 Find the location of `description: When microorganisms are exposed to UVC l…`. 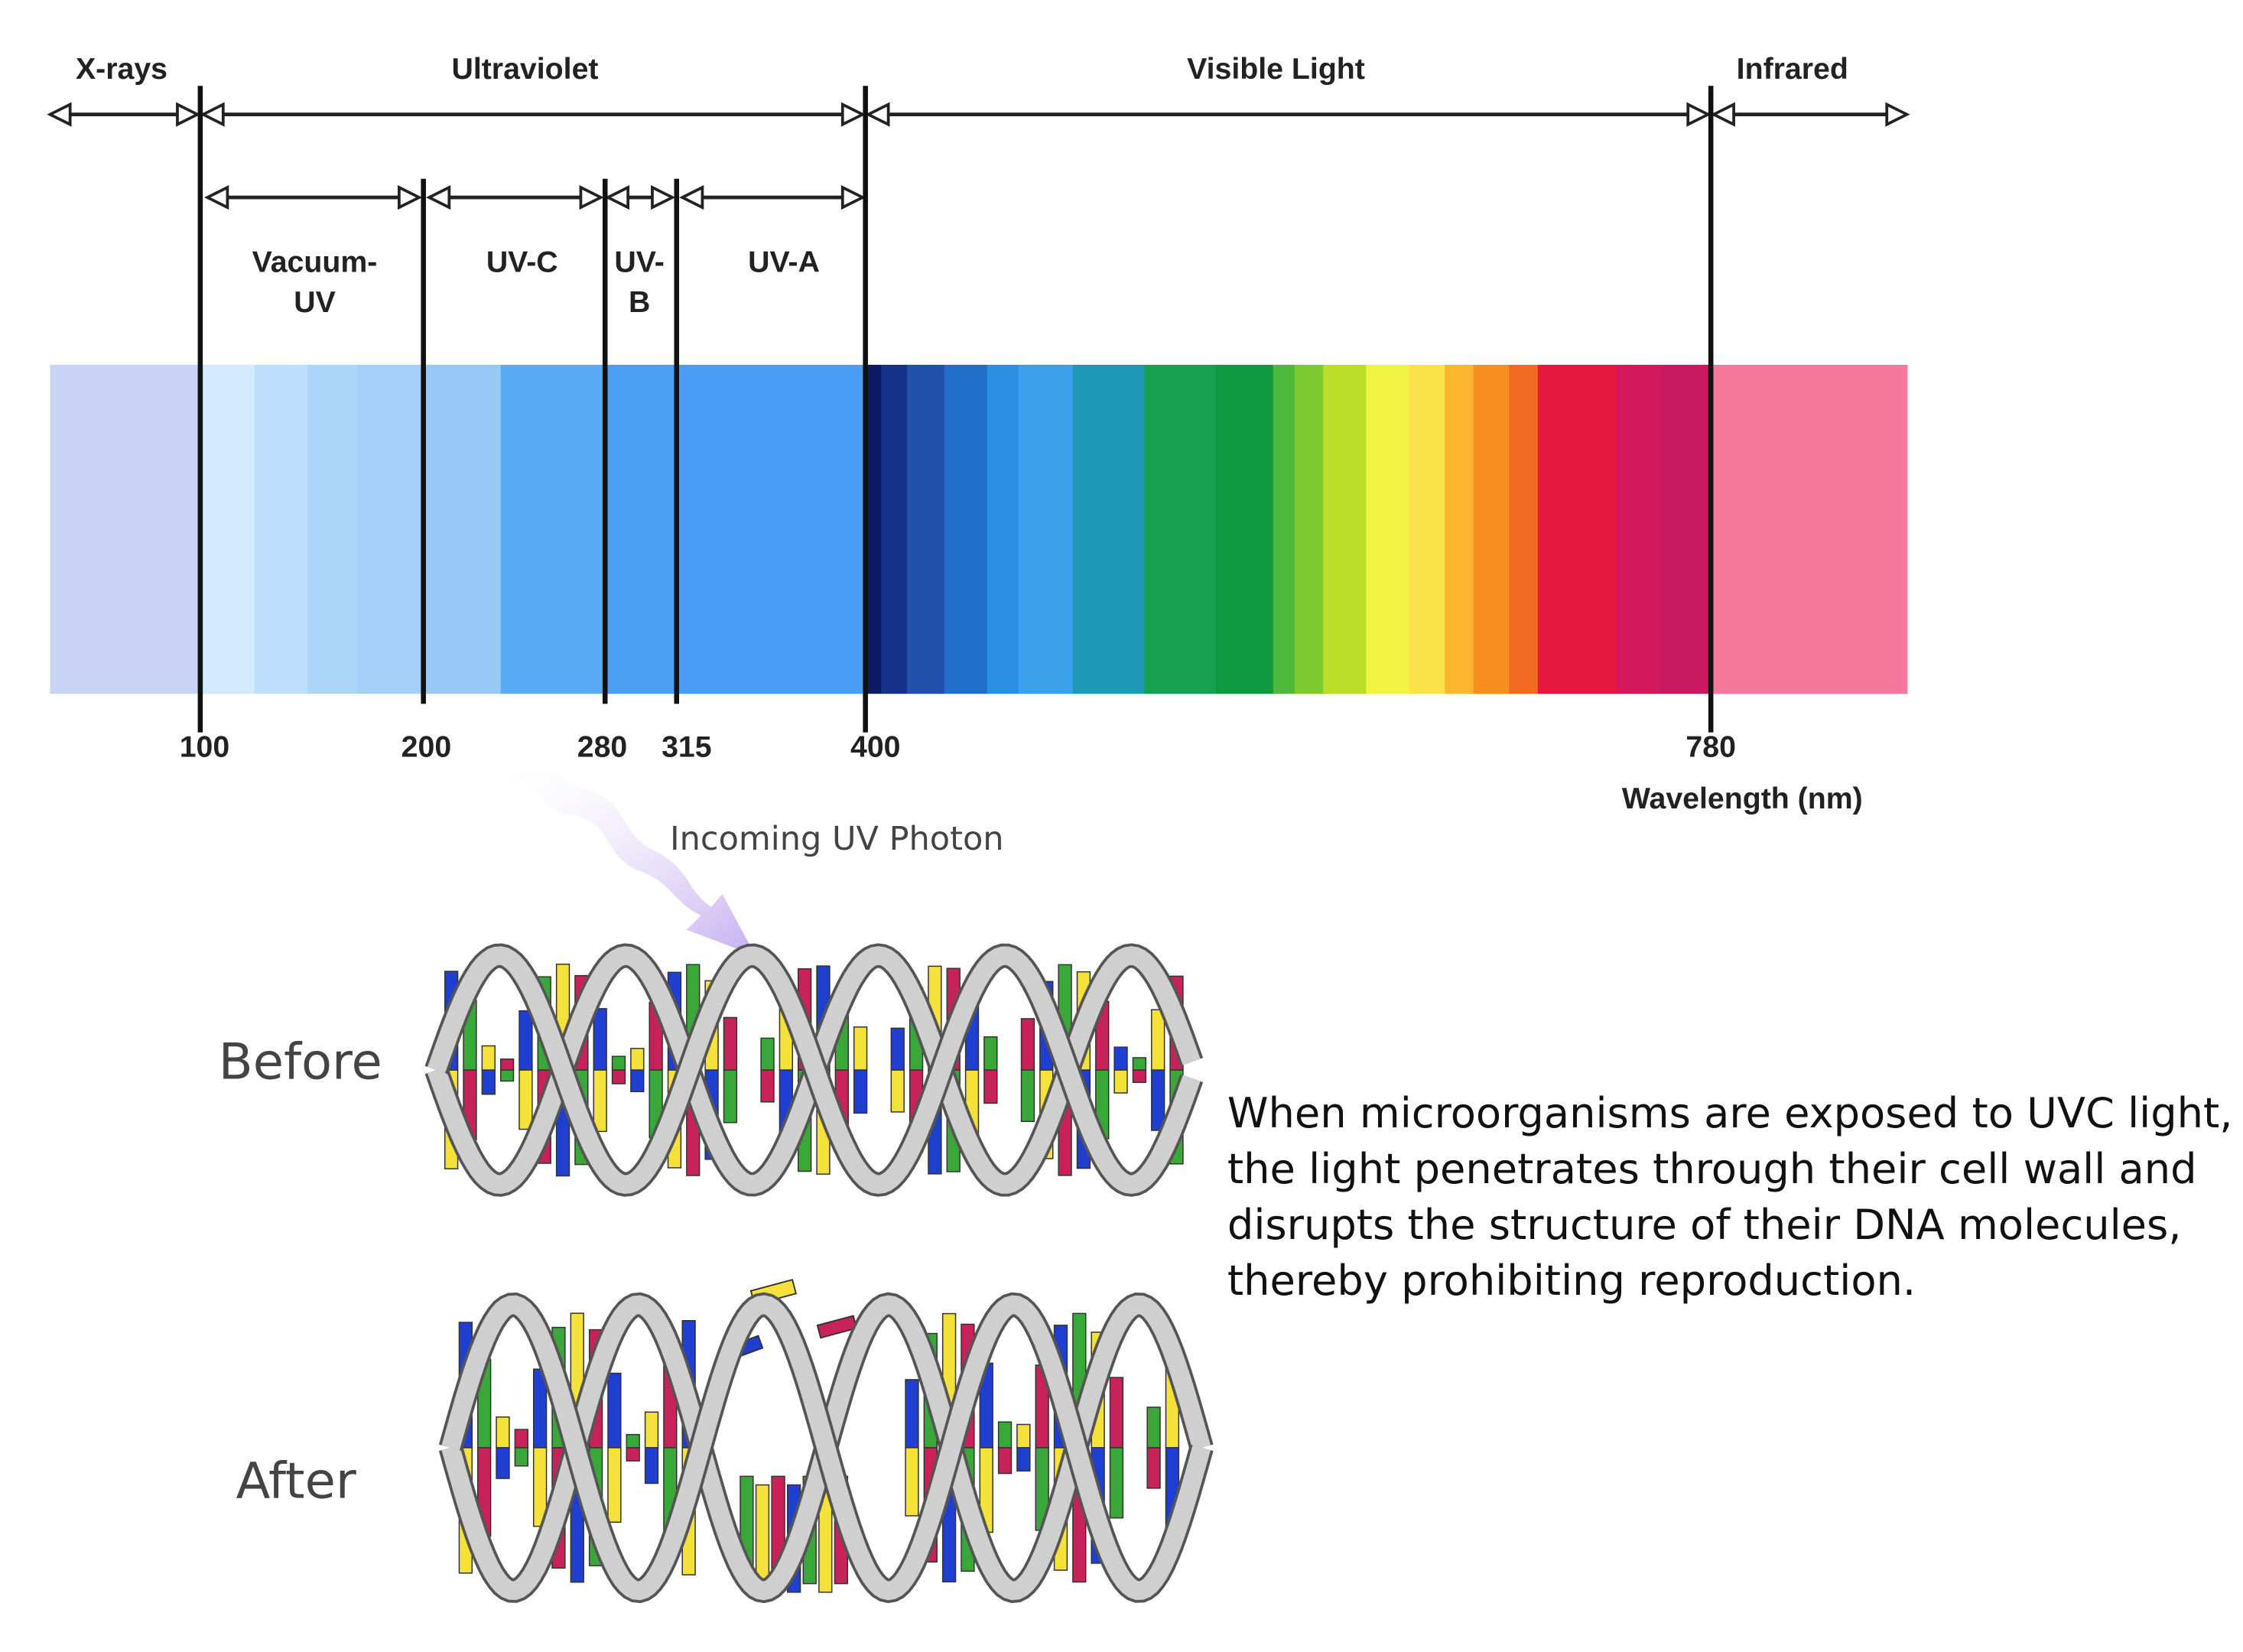

description: When microorganisms are exposed to UVC l… is located at coordinates (1730, 1197).